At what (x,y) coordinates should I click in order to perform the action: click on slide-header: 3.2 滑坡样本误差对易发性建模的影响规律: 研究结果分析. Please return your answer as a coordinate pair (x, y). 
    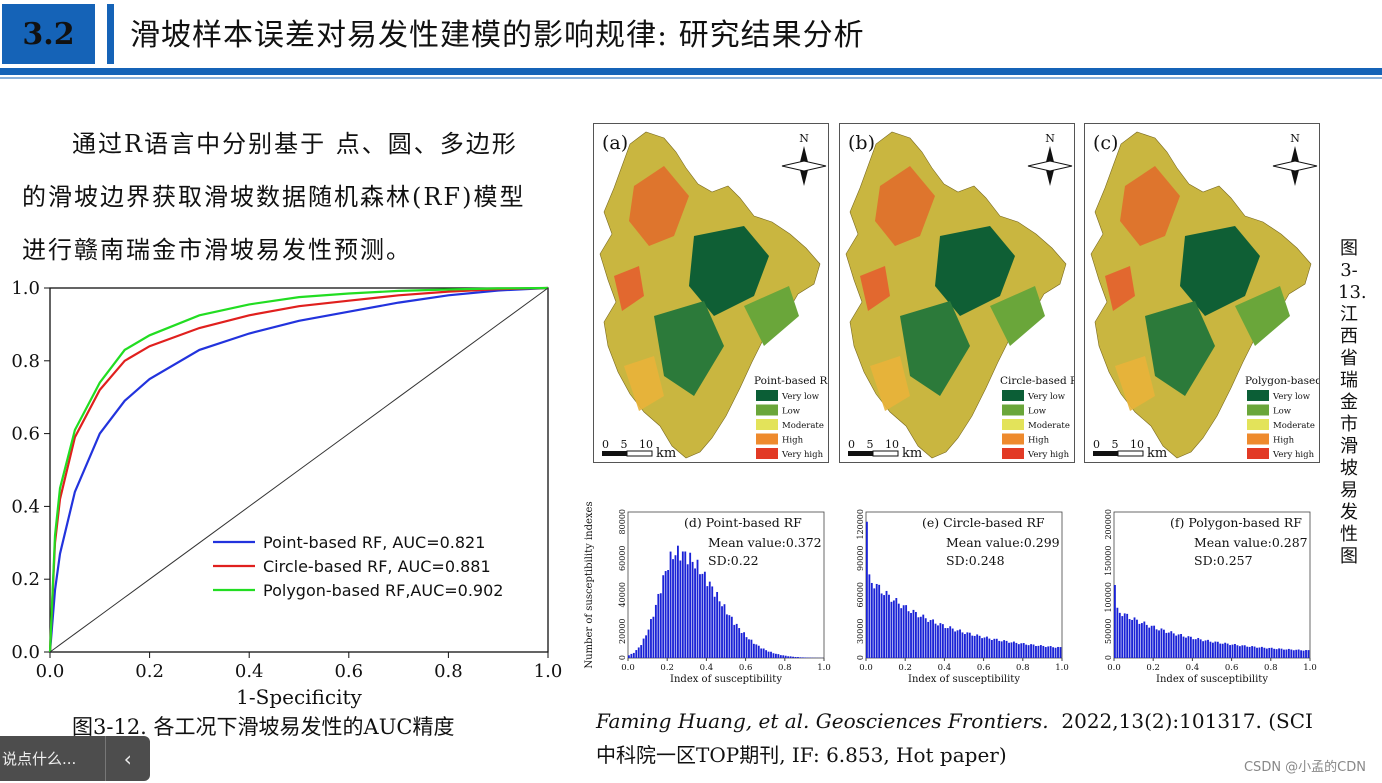
    Looking at the image, I should click on (691, 39).